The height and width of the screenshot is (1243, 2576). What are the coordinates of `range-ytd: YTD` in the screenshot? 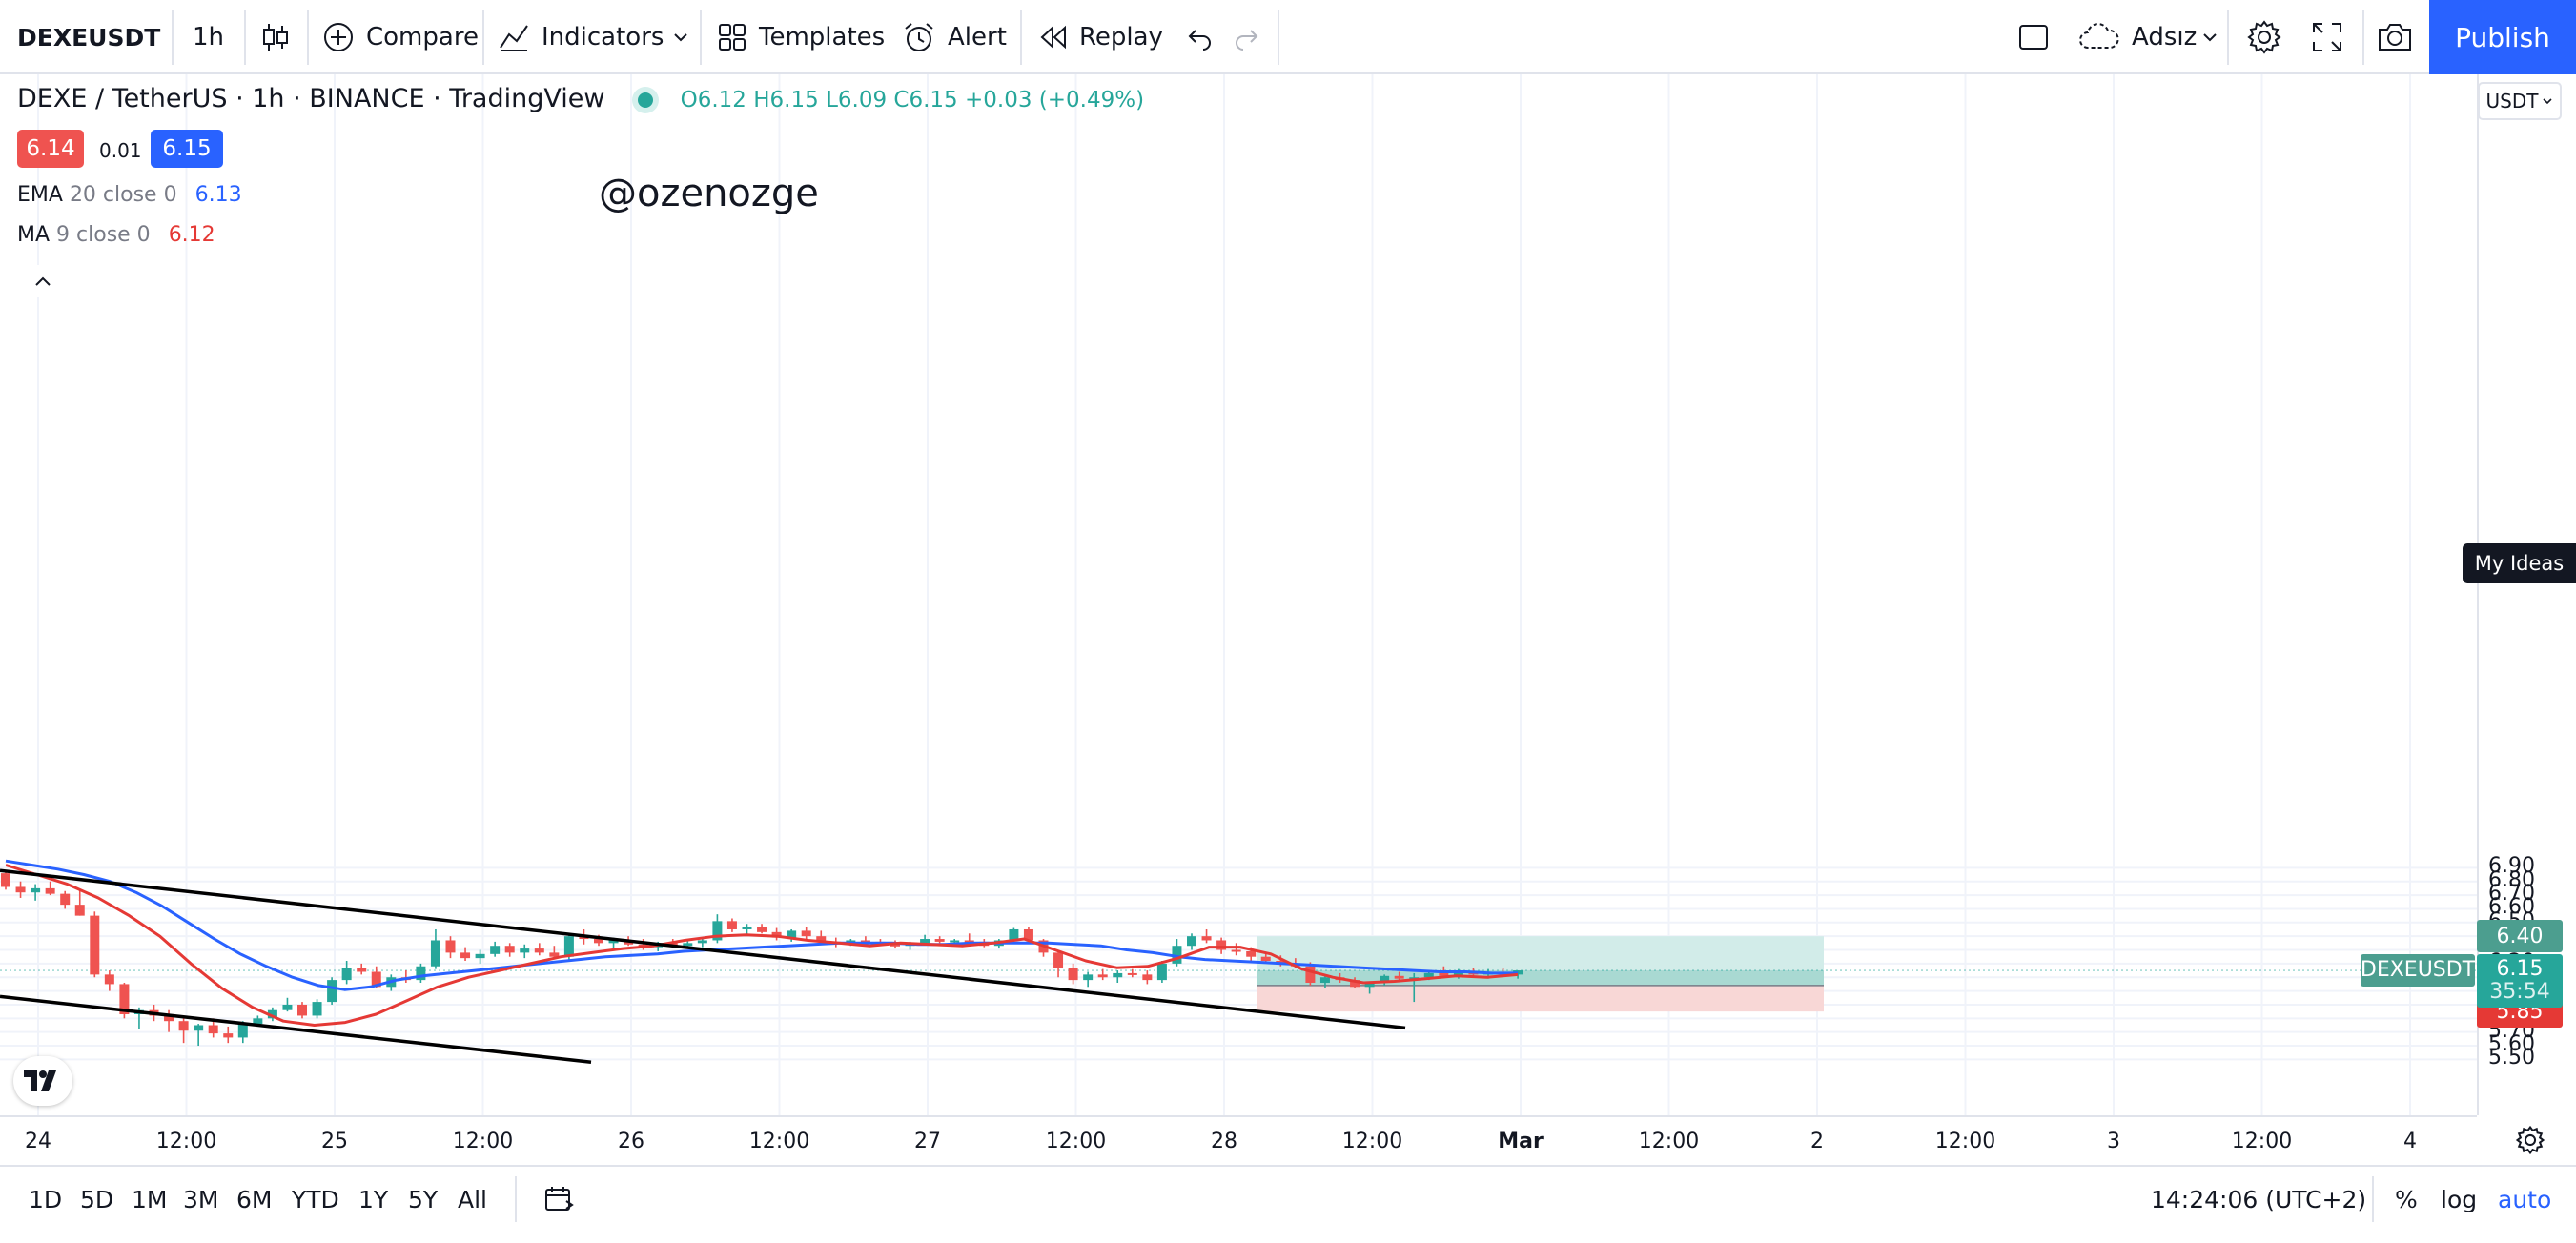 It's located at (315, 1199).